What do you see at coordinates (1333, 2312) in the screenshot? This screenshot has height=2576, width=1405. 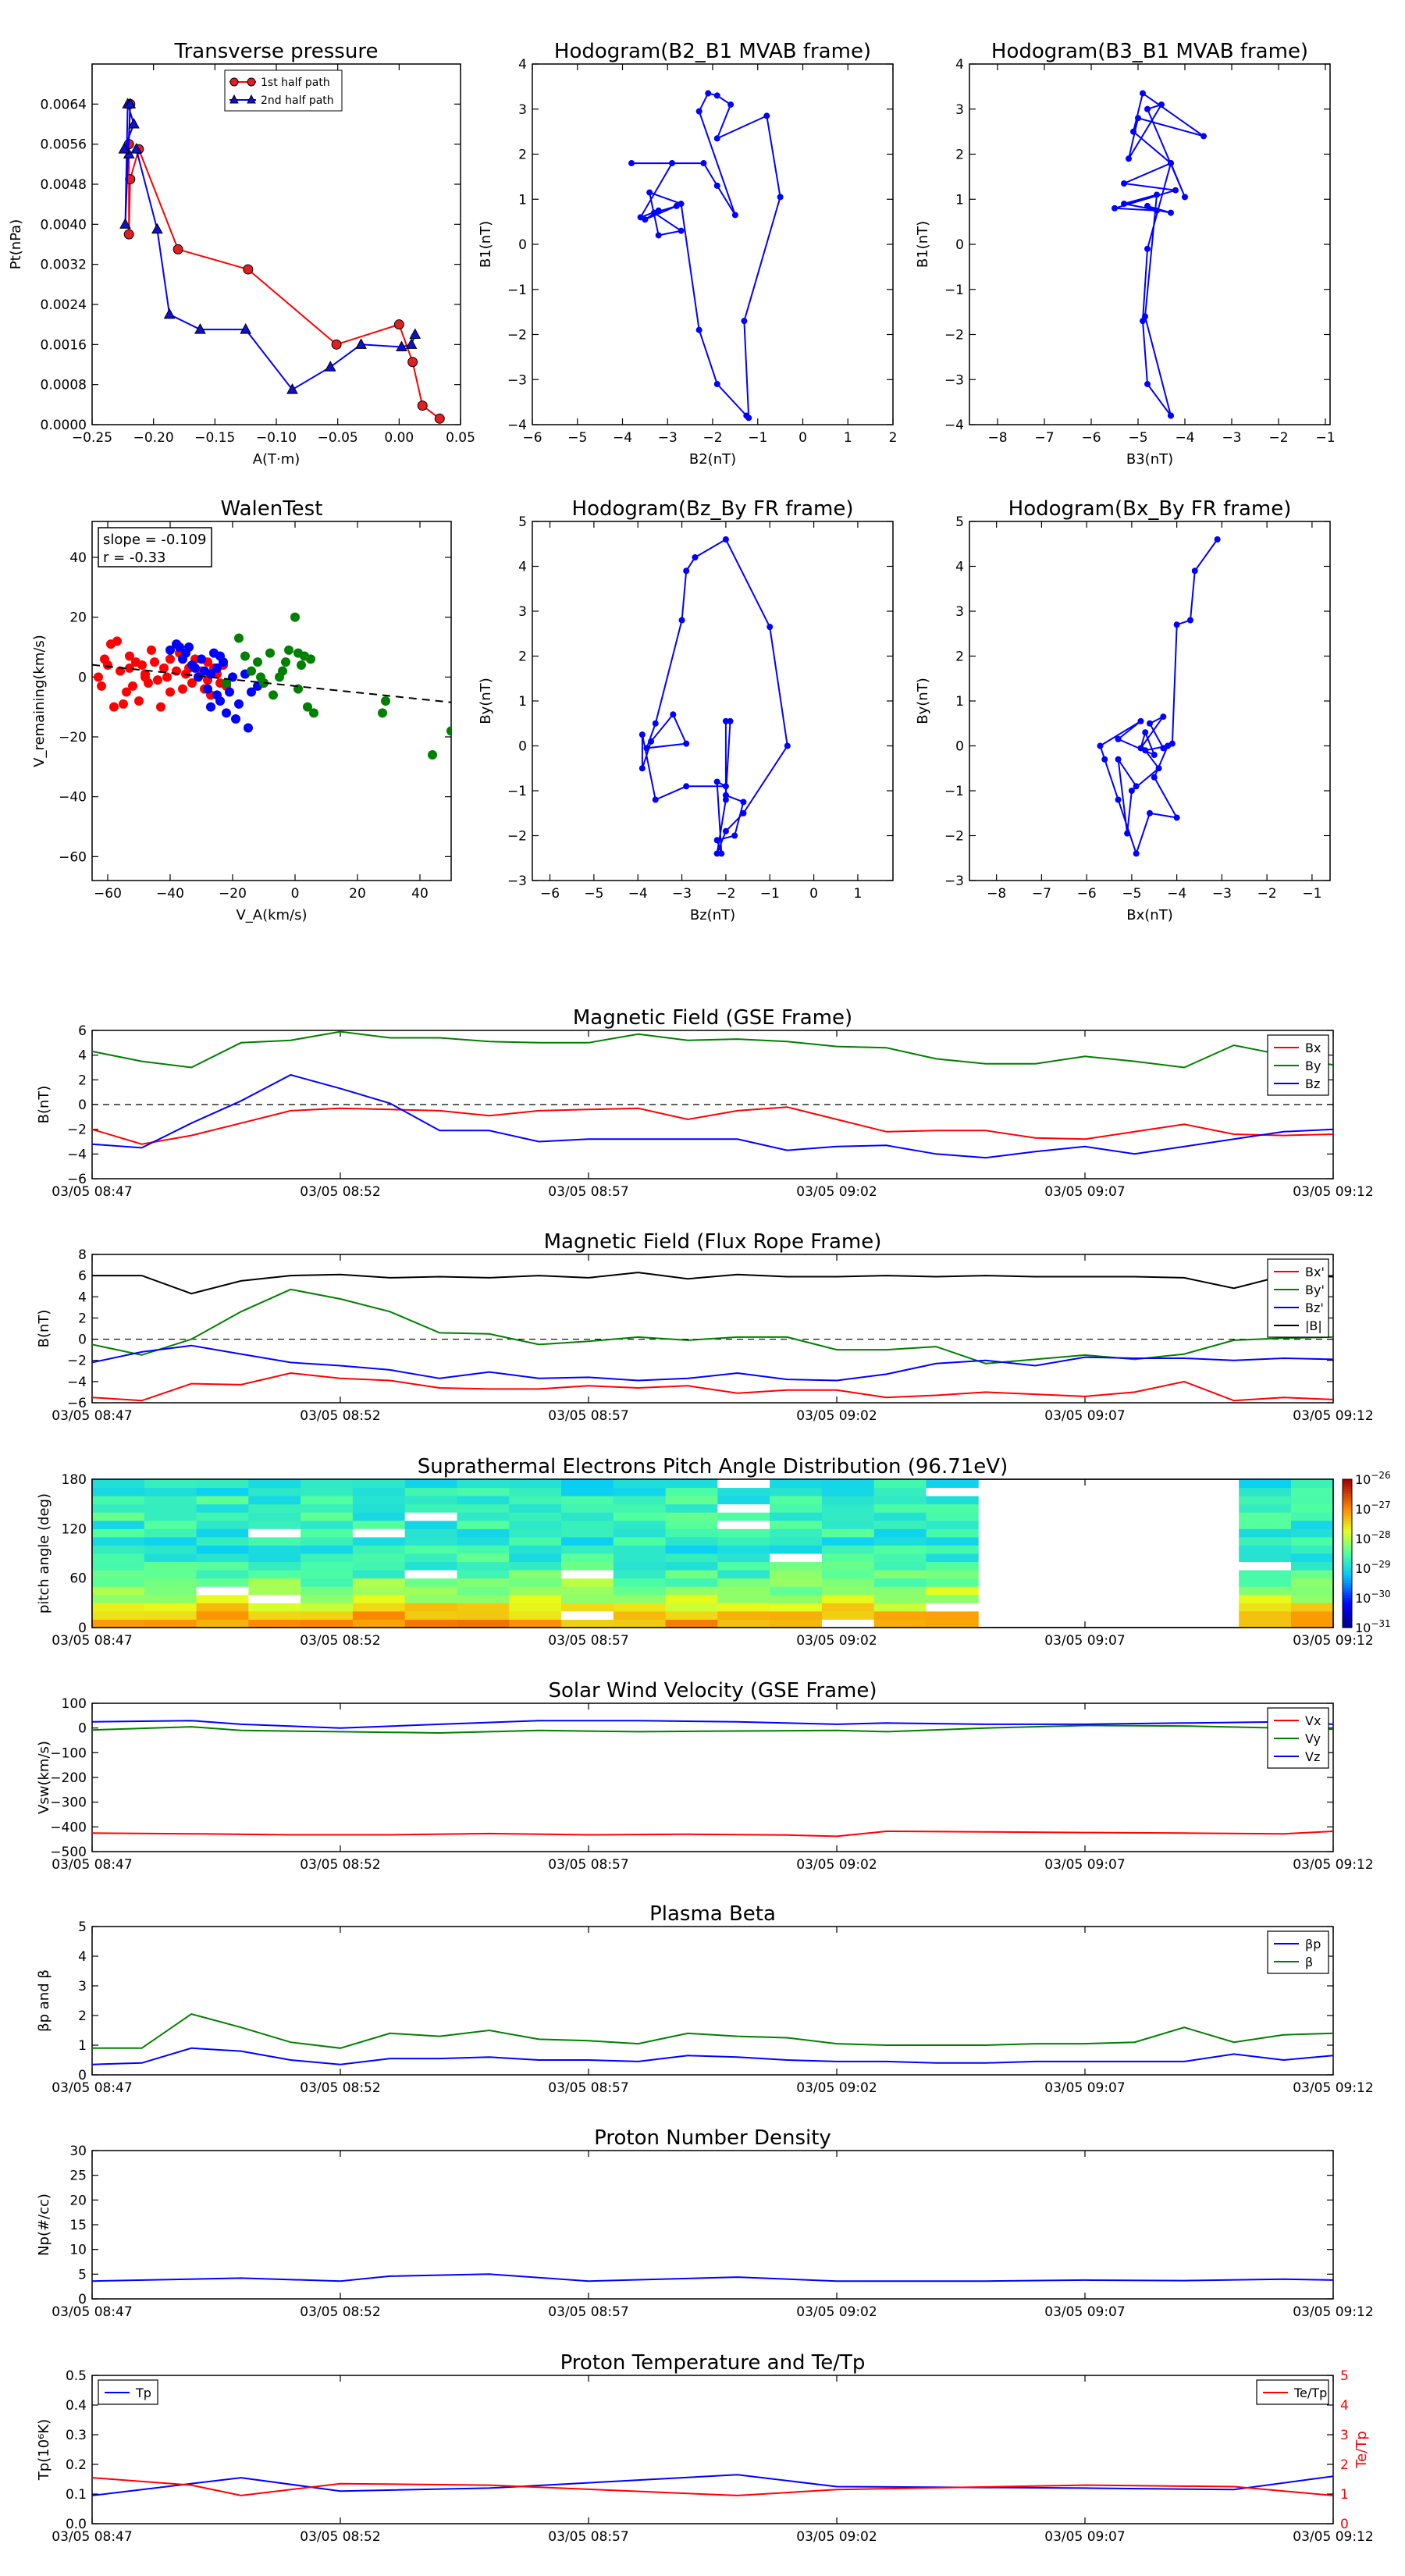 I see `x-tick-label: 03/05 09:12` at bounding box center [1333, 2312].